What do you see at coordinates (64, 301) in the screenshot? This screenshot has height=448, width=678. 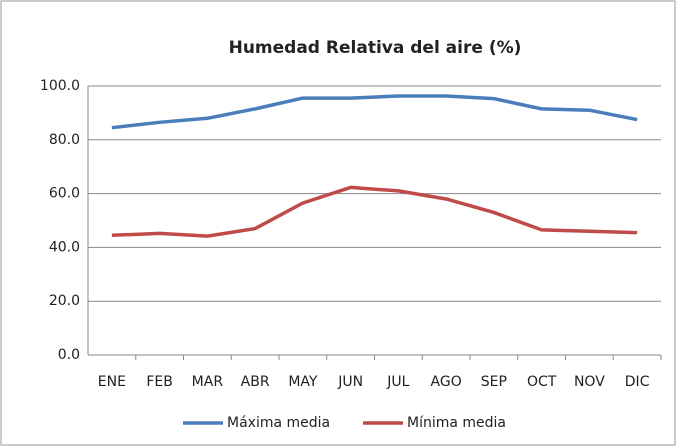 I see `y-tick-label: 20.0` at bounding box center [64, 301].